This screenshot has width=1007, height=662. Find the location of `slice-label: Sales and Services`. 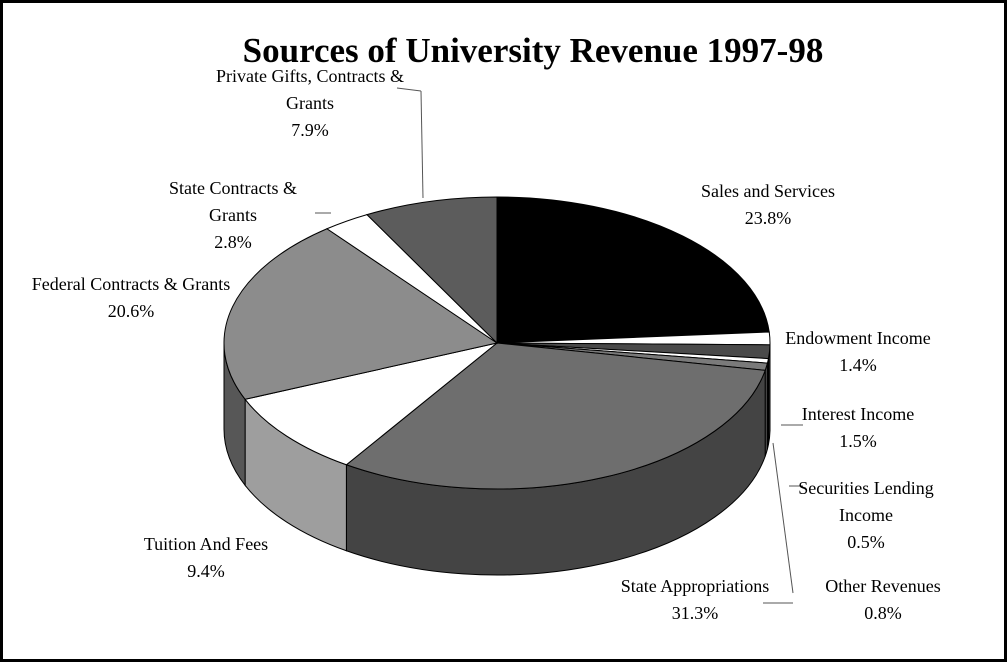

slice-label: Sales and Services is located at coordinates (768, 191).